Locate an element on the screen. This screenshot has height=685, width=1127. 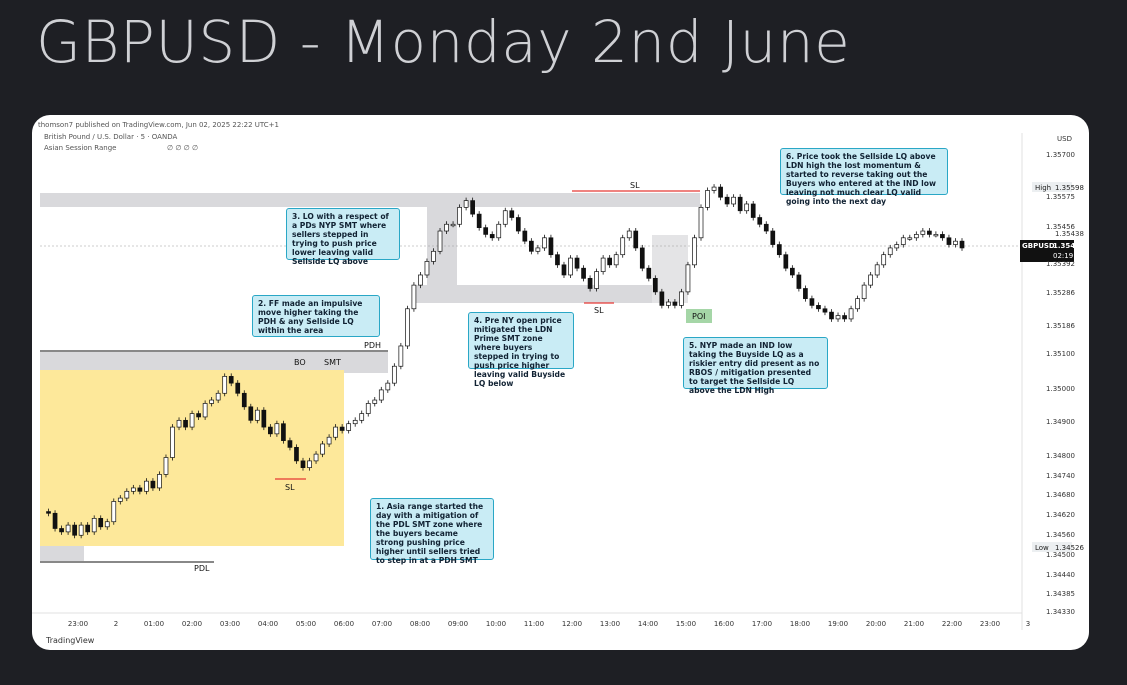
time-tick: 20:00 is located at coordinates (876, 624).